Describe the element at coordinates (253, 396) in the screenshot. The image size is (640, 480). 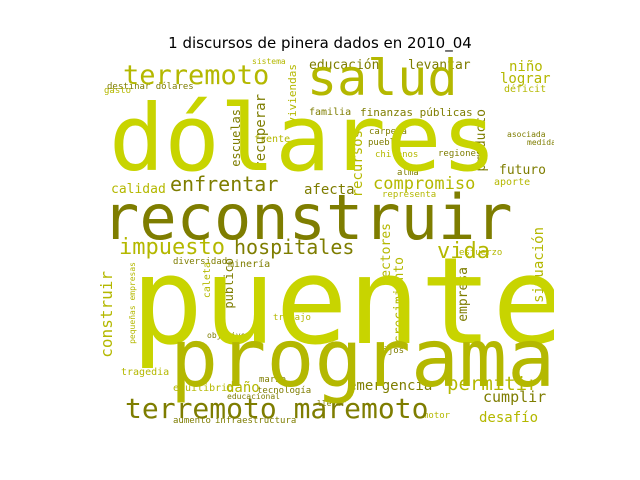
I see `word: educacional` at that location.